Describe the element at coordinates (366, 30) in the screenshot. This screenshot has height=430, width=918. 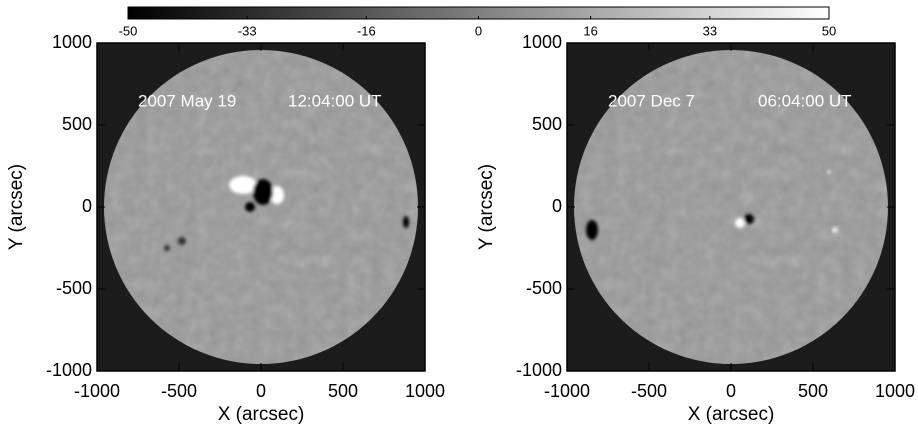
I see `colorbar-tick-label: -16` at that location.